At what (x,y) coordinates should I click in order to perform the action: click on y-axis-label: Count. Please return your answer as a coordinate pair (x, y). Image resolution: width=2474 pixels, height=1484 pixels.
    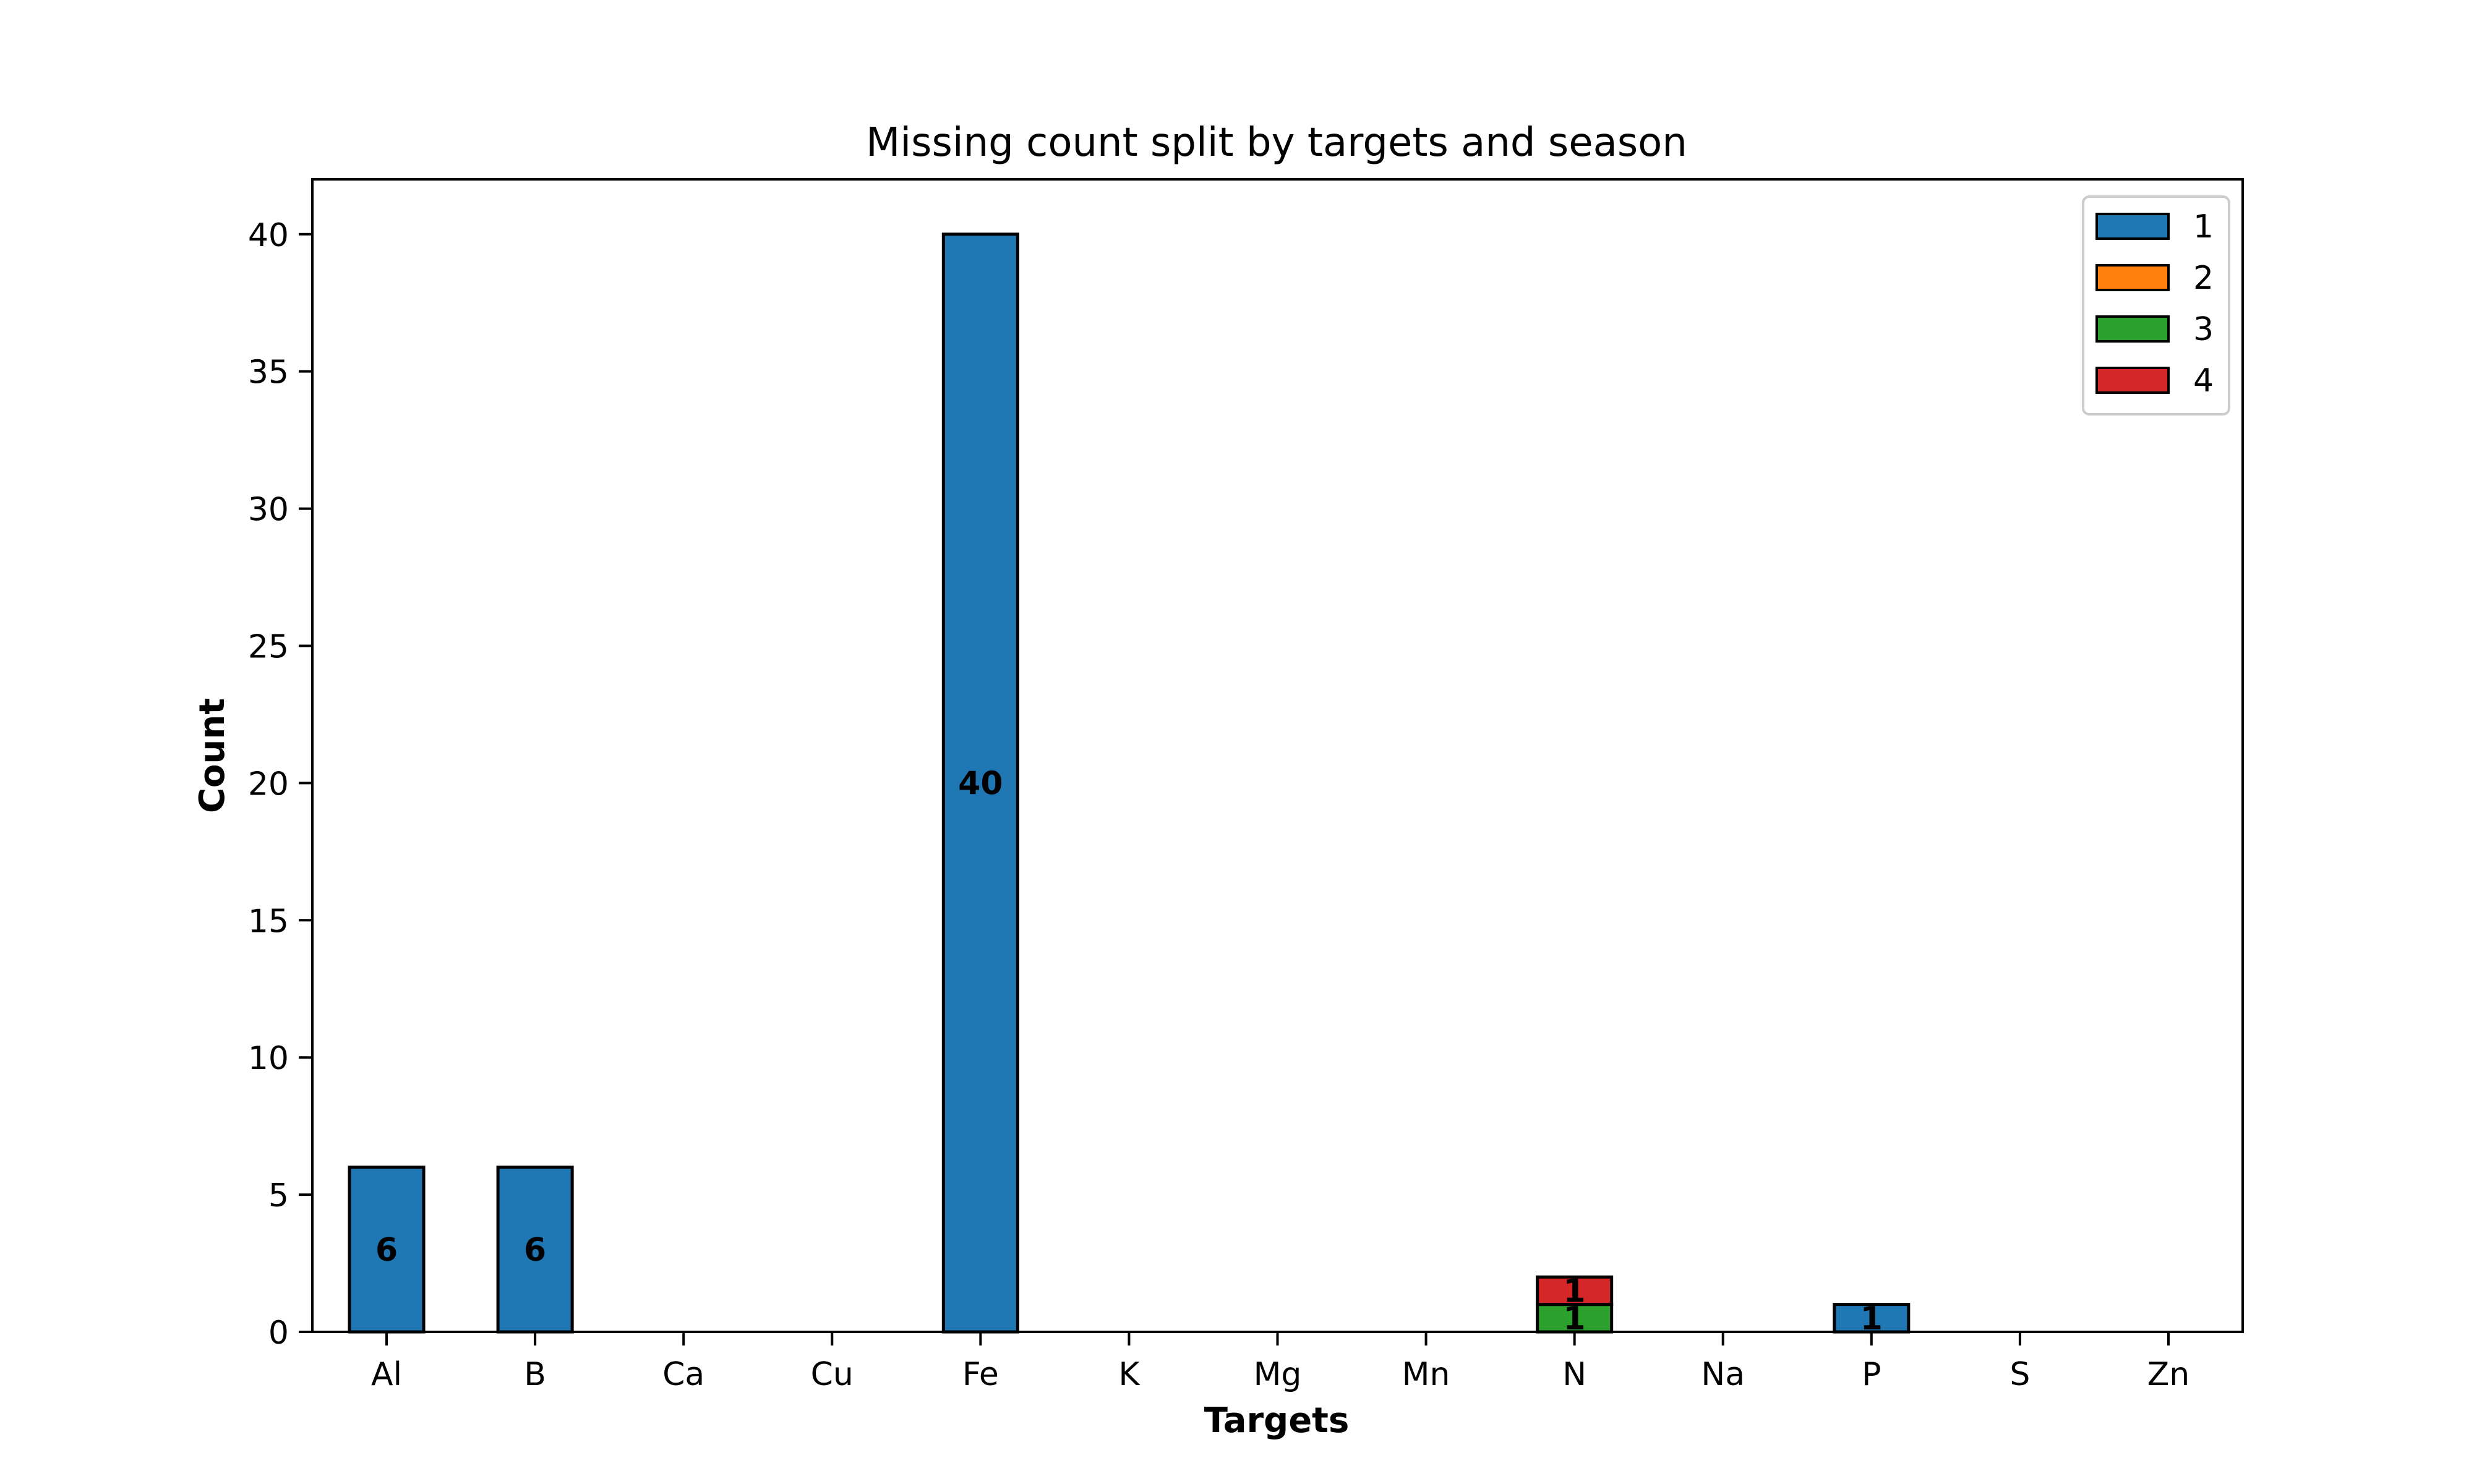
    Looking at the image, I should click on (213, 755).